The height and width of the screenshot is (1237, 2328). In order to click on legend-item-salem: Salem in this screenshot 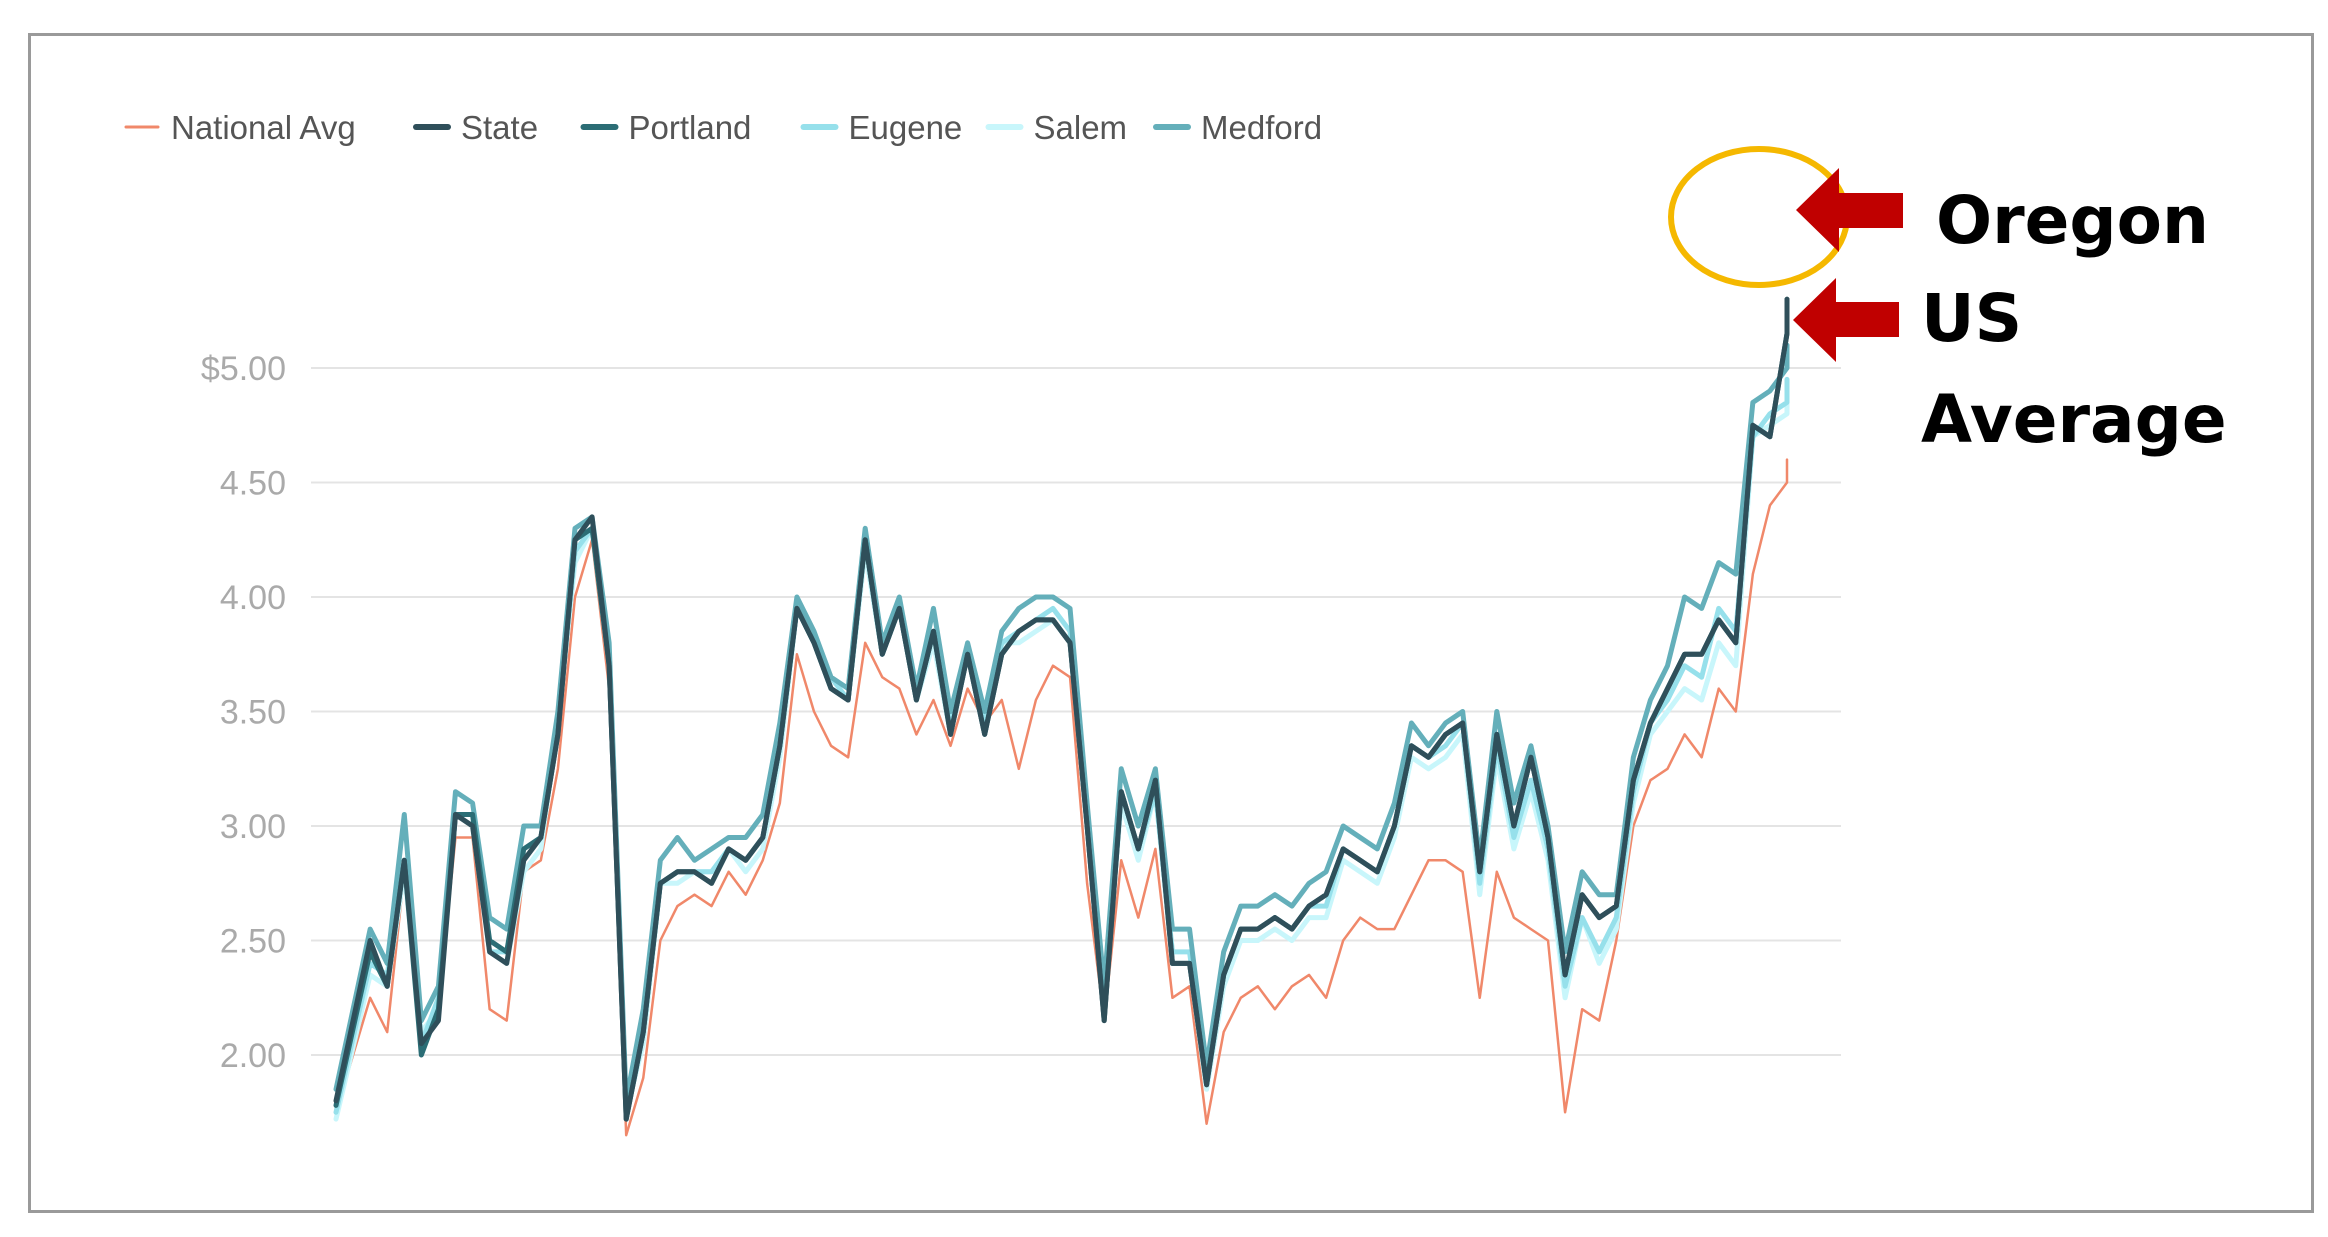, I will do `click(1056, 127)`.